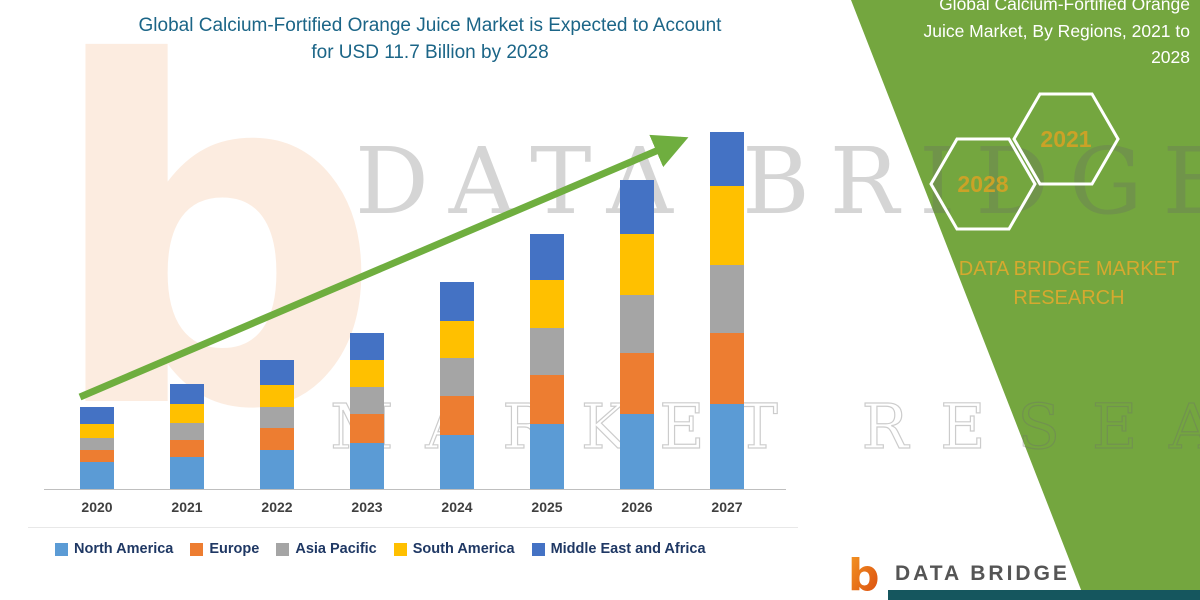 The width and height of the screenshot is (1200, 600). I want to click on side-panel-title-line1: Global Calcium-Fortified Orange, so click(1064, 7).